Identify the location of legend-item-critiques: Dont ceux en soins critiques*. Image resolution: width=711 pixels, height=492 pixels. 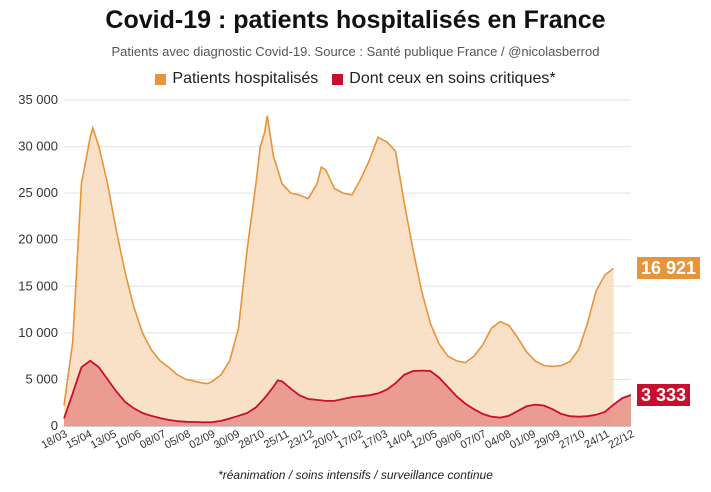
(444, 79).